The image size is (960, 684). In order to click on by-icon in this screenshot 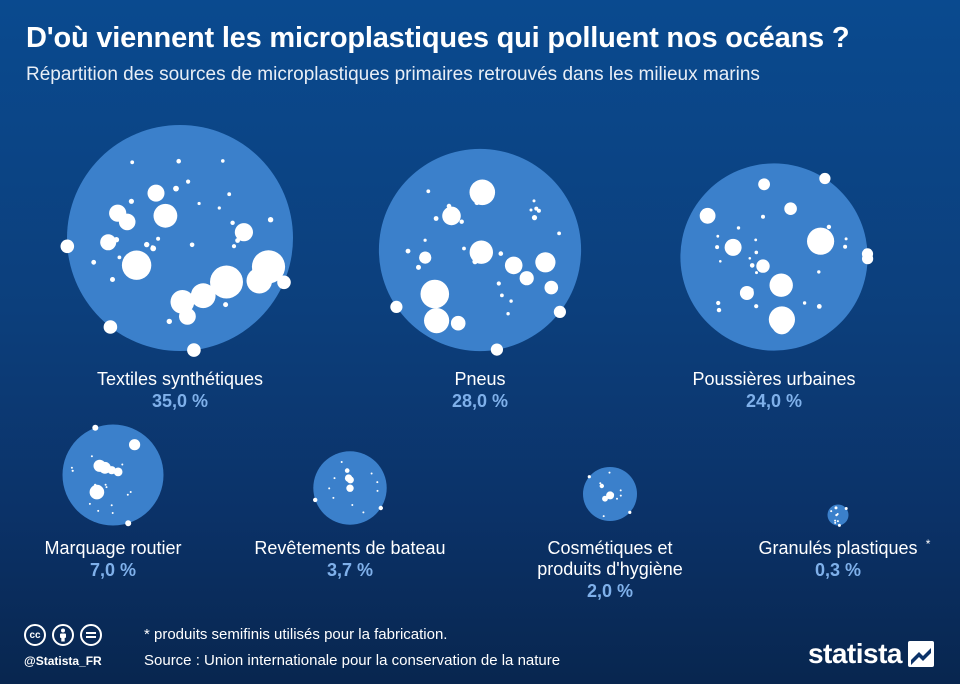, I will do `click(63, 635)`.